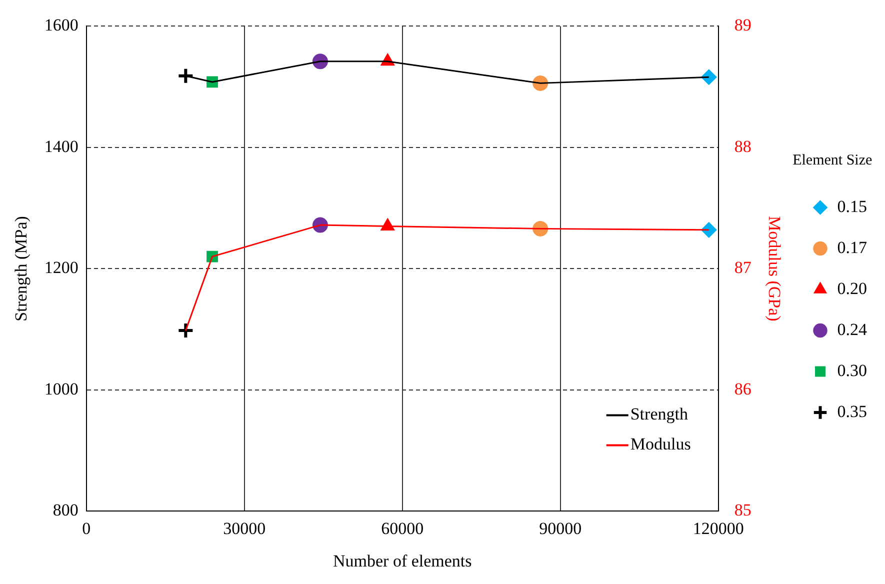 This screenshot has height=584, width=885. I want to click on legend-label: 0.24, so click(852, 329).